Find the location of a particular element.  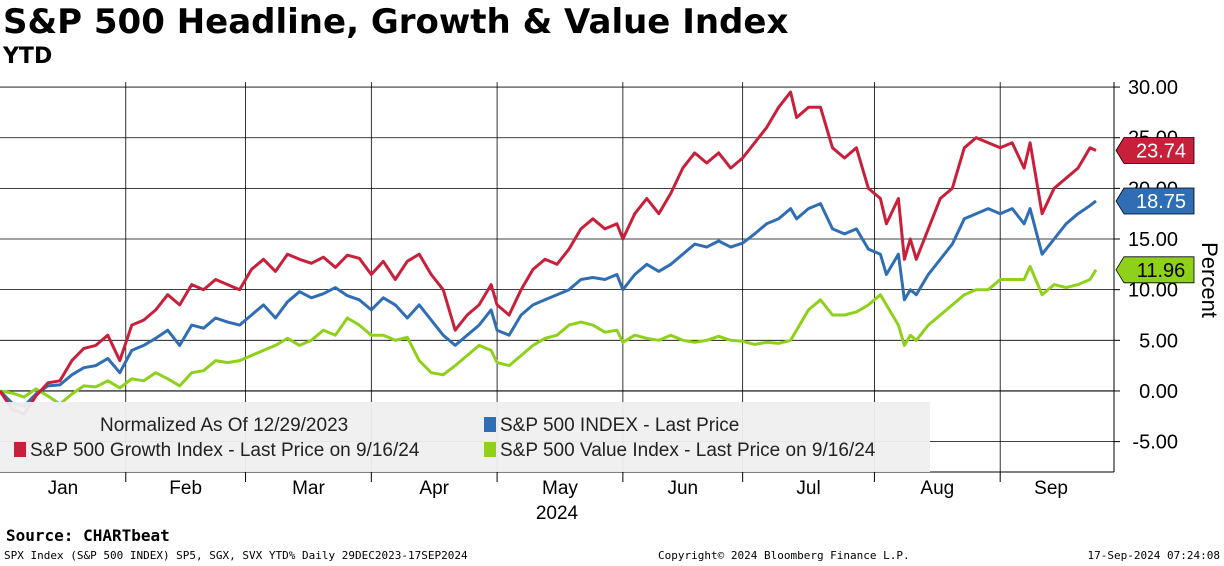

y-tick-label: 10.00 is located at coordinates (1153, 291).